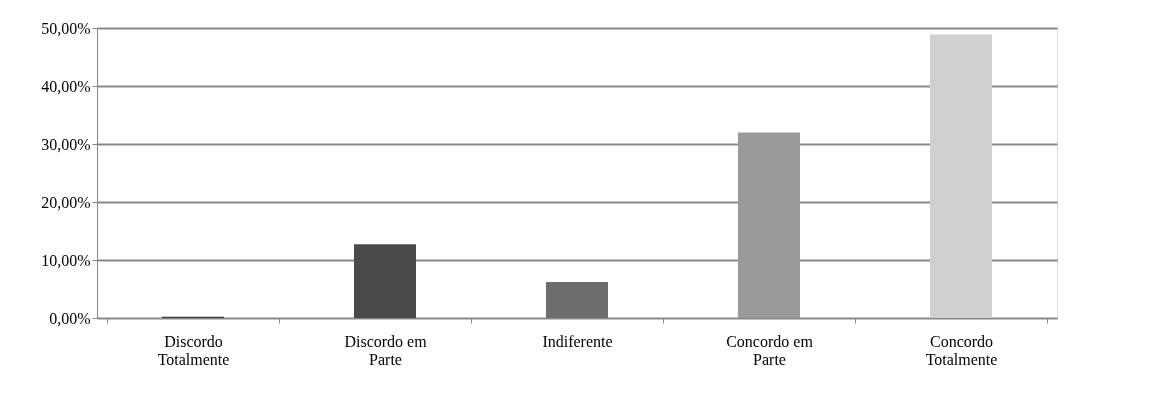  I want to click on y-tick-label: 0,00%, so click(70, 318).